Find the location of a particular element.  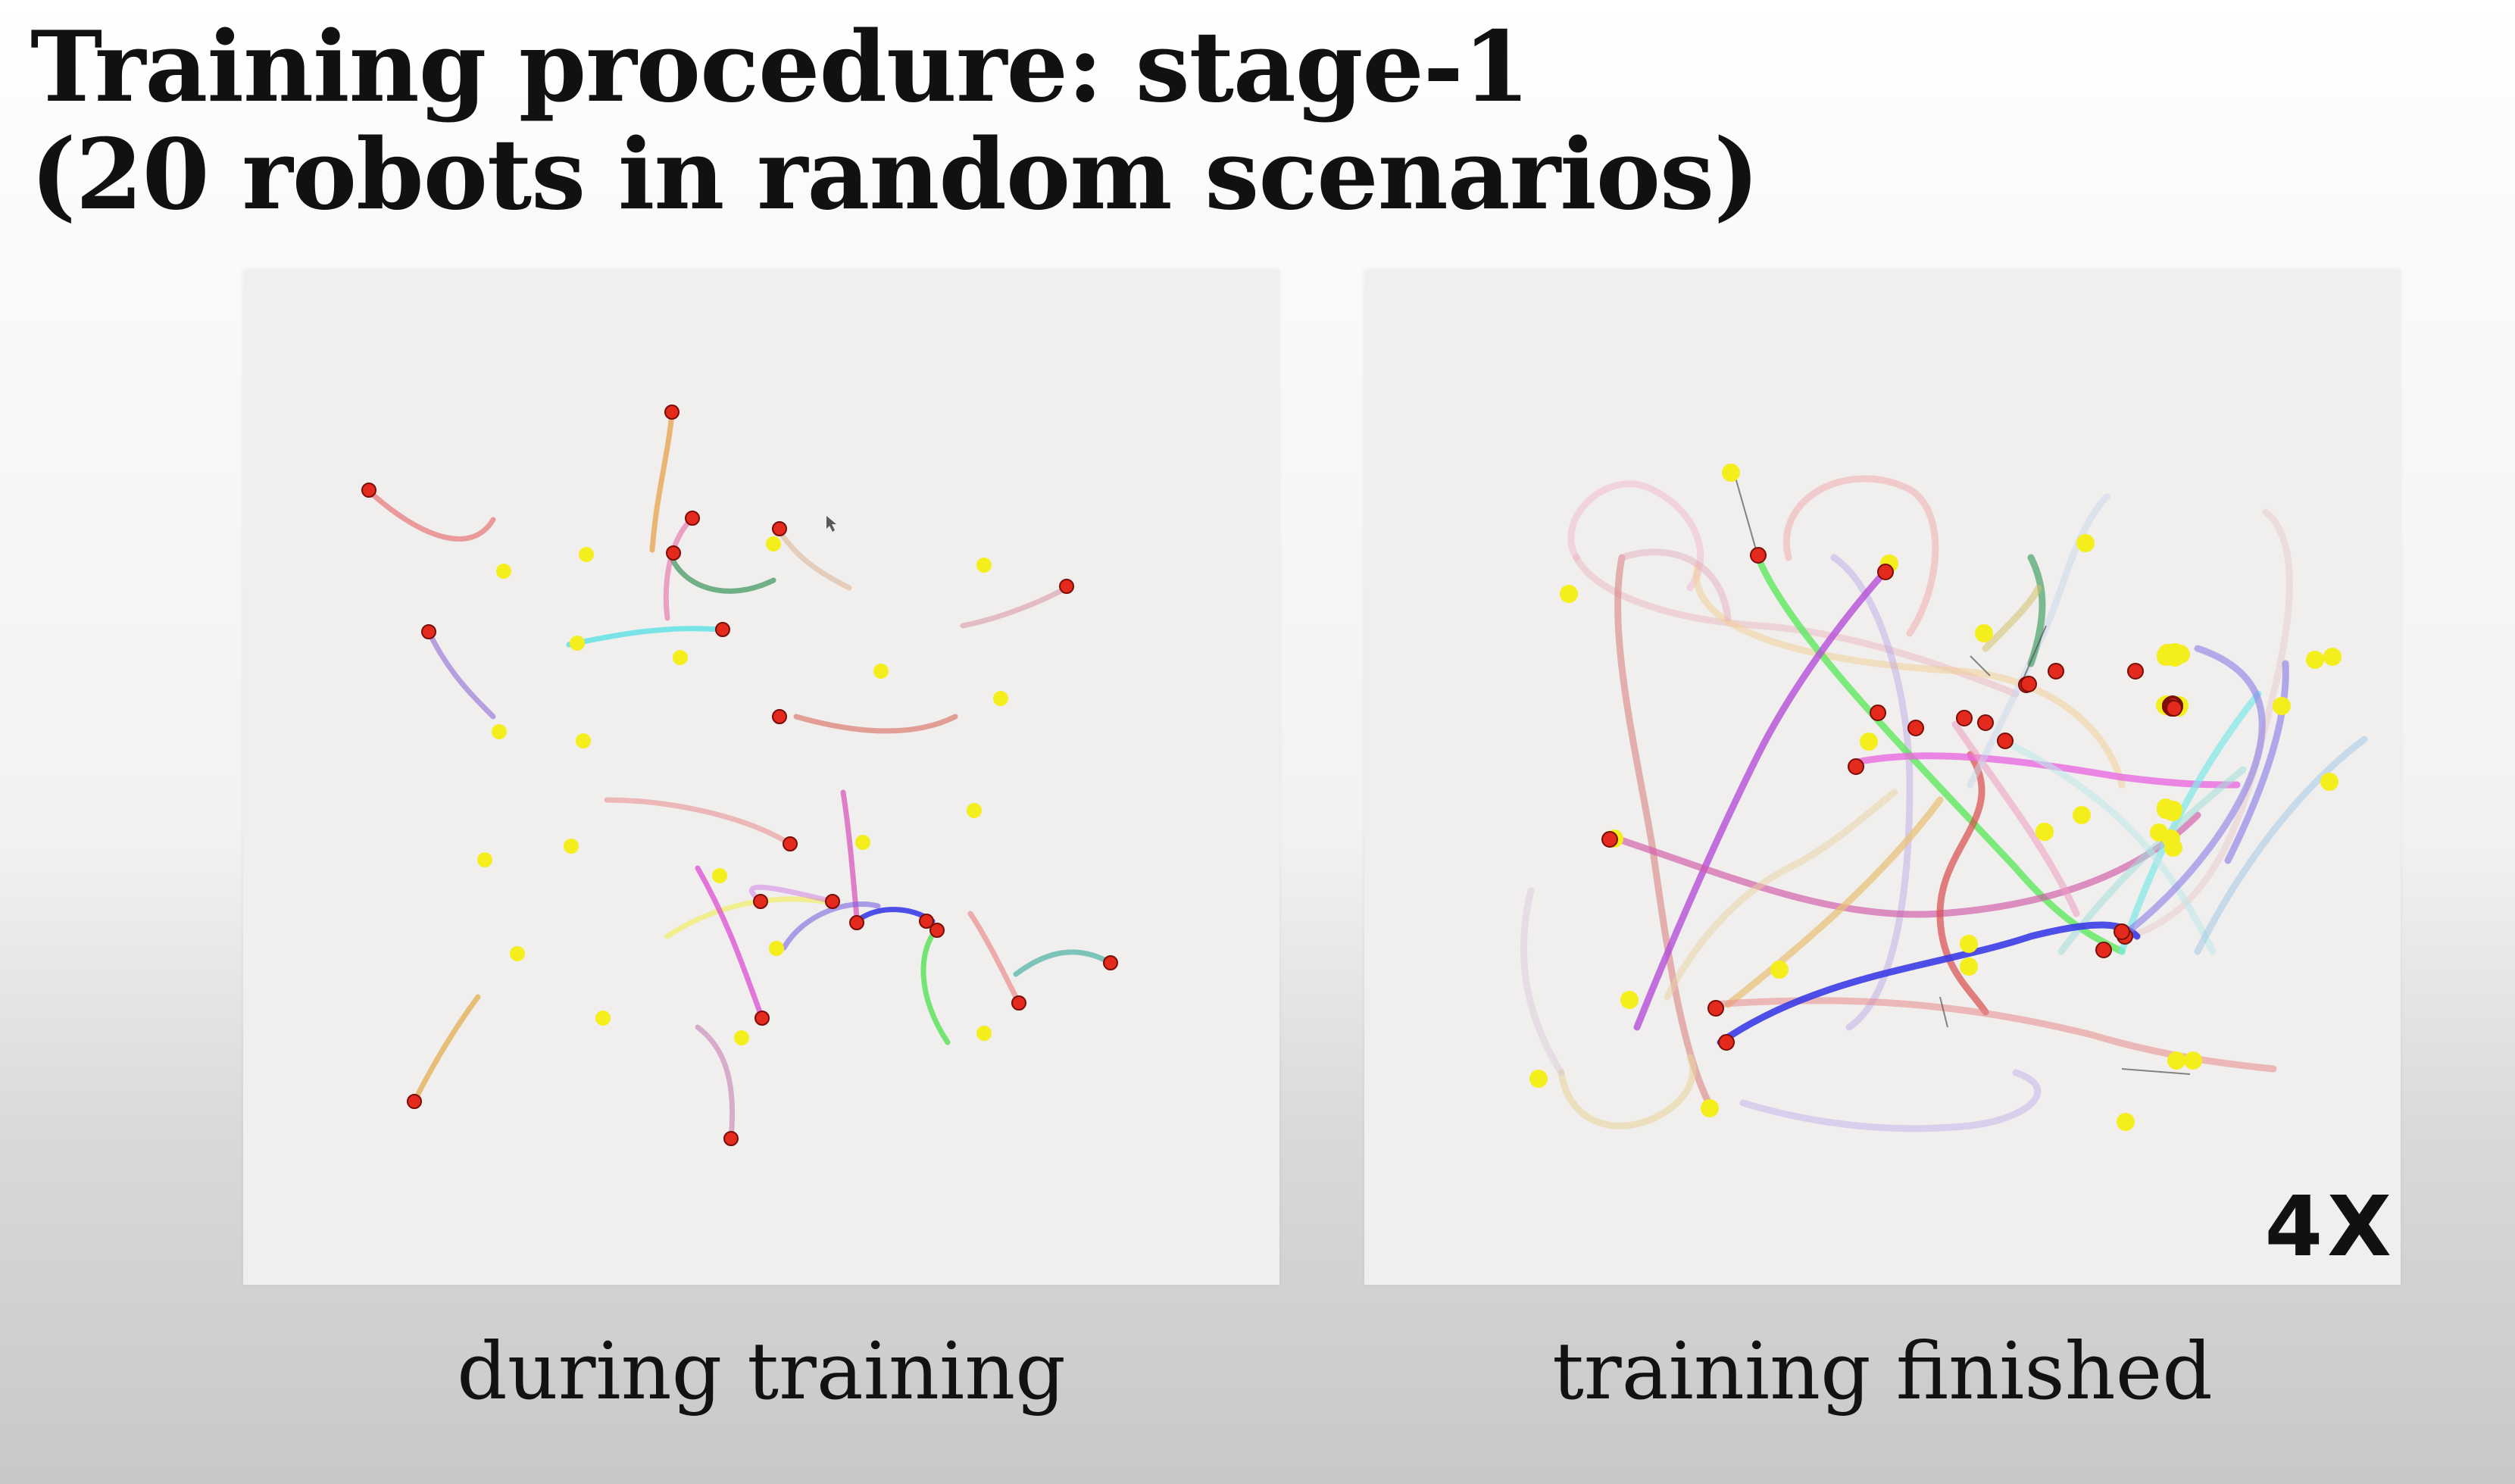

goal-markers is located at coordinates (742, 790).